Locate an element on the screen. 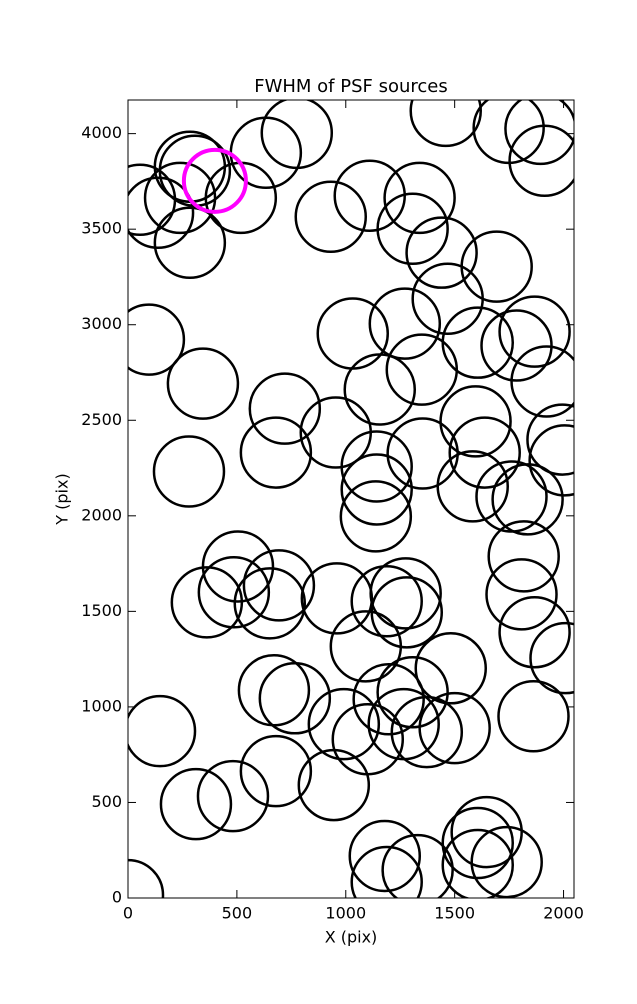  y-tick-label: 3500 is located at coordinates (101, 228).